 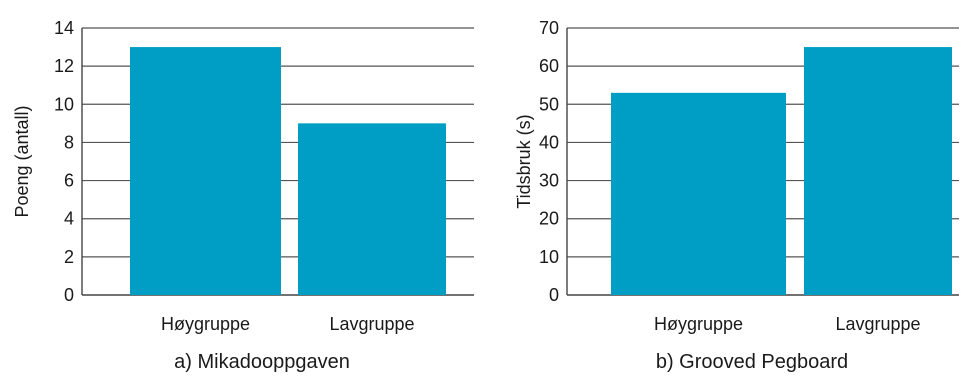 What do you see at coordinates (69, 219) in the screenshot?
I see `y-tick-label: 4` at bounding box center [69, 219].